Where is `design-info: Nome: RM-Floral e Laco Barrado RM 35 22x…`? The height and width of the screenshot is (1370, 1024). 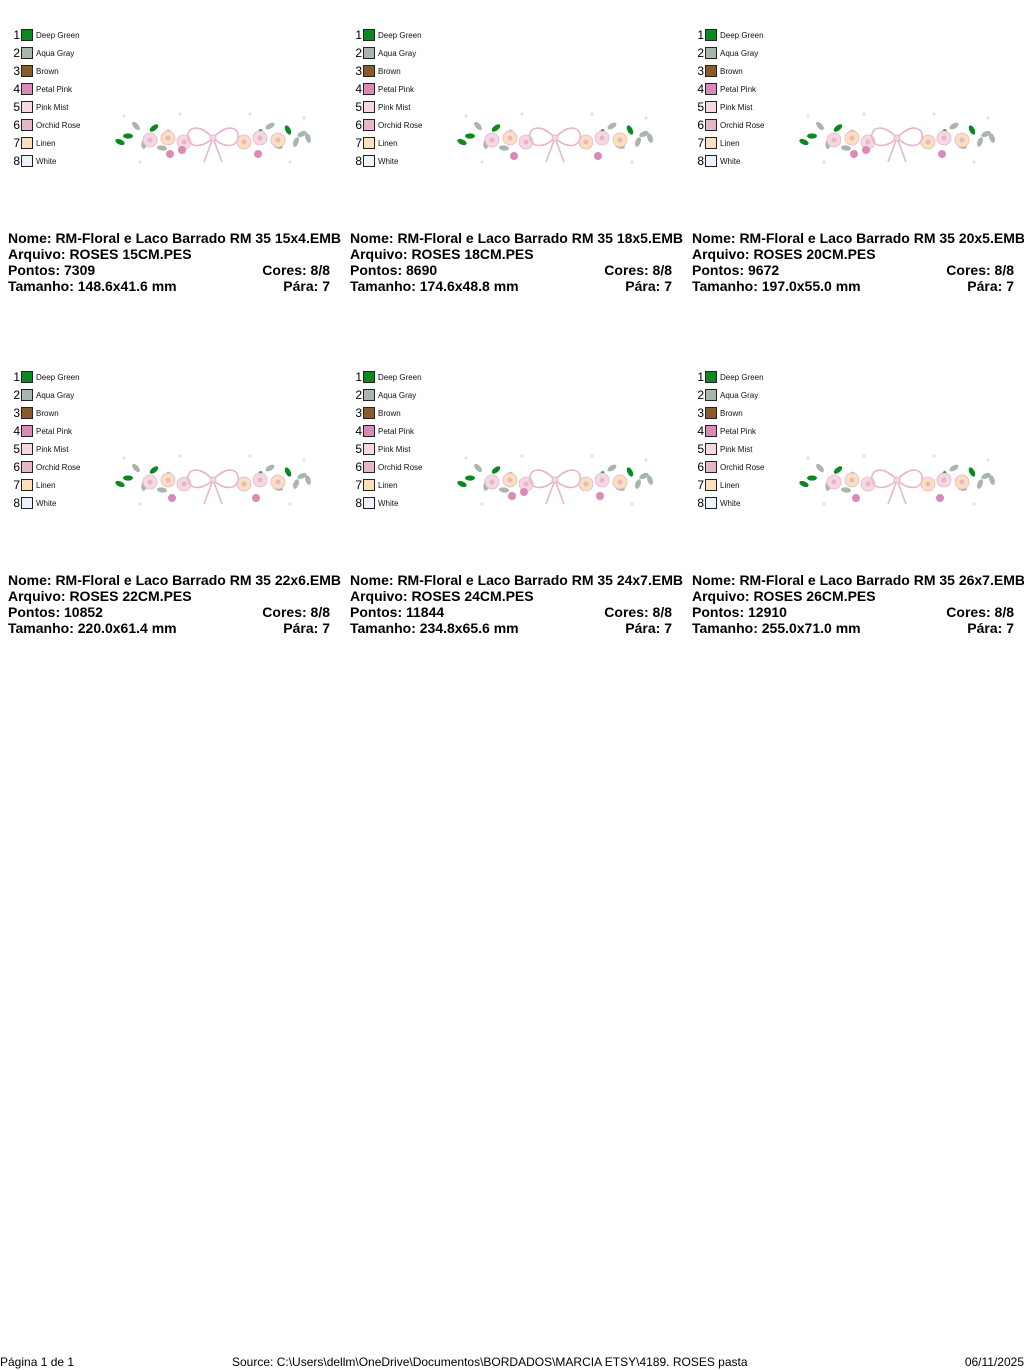 design-info: Nome: RM-Floral e Laco Barrado RM 35 22x… is located at coordinates (174, 604).